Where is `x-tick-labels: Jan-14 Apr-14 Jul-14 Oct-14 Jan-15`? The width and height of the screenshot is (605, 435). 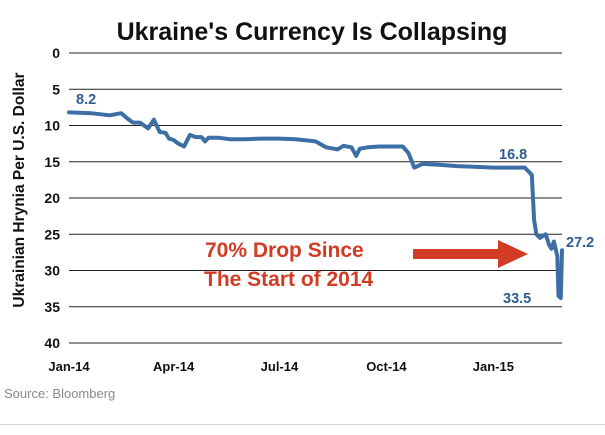
x-tick-labels: Jan-14 Apr-14 Jul-14 Oct-14 Jan-15 is located at coordinates (281, 366).